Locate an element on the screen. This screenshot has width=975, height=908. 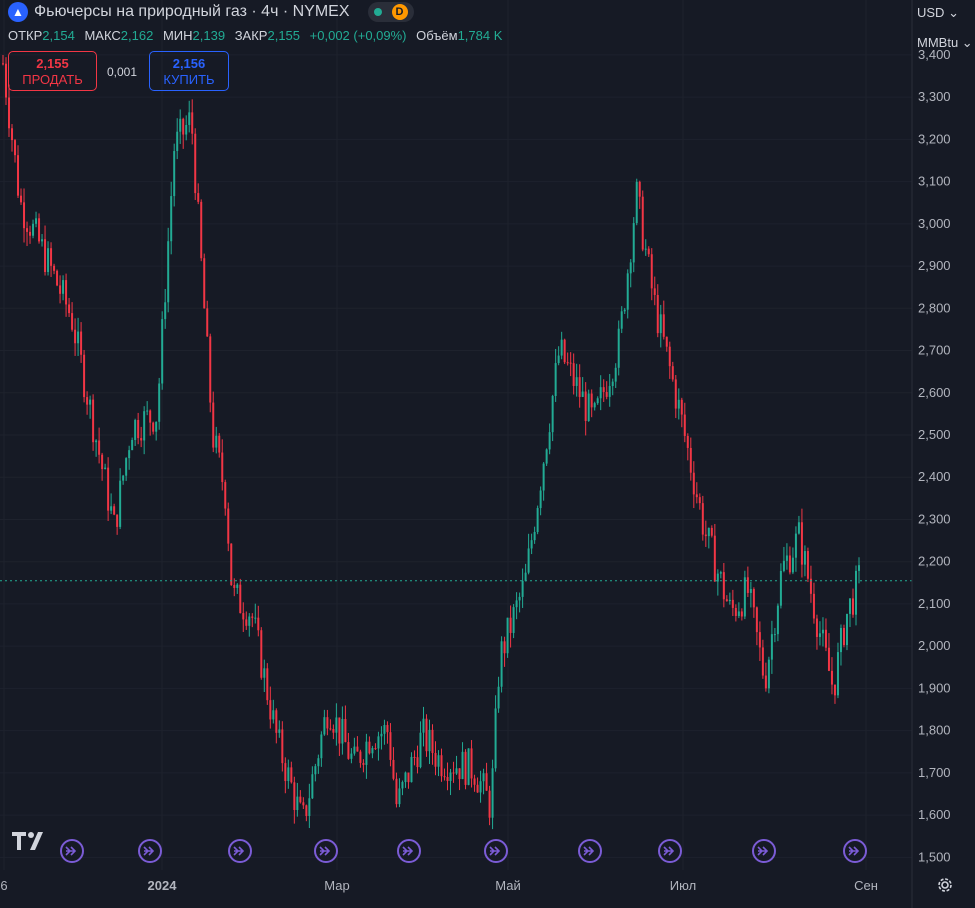
status-badges: D is located at coordinates (390, 12).